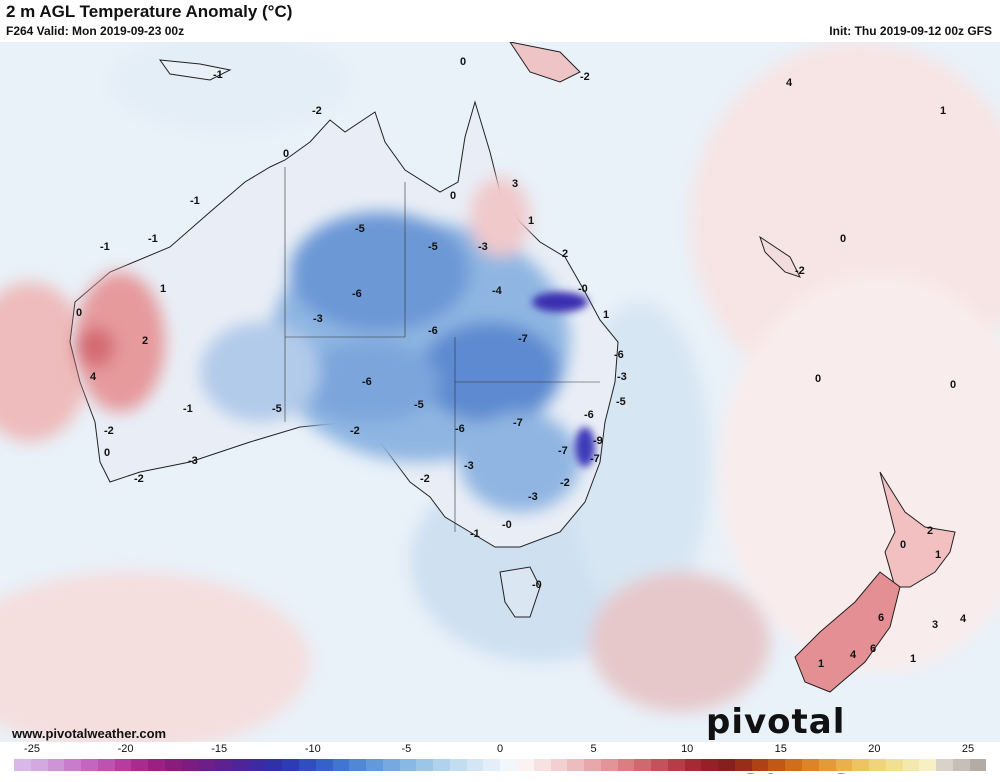 The height and width of the screenshot is (782, 1000). I want to click on source-url: www.pivotalweather.com, so click(89, 733).